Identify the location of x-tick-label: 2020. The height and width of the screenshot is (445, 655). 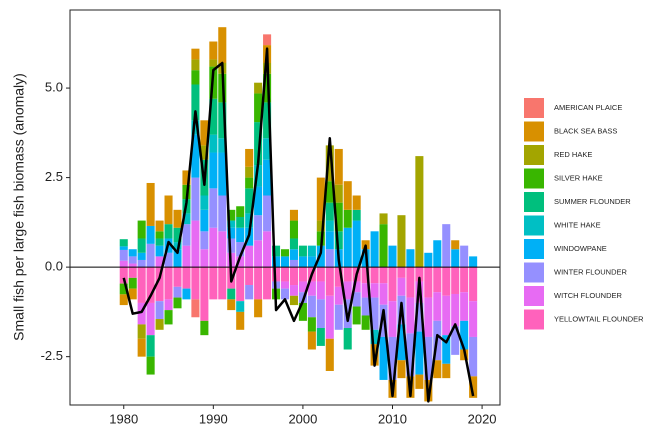
(482, 418).